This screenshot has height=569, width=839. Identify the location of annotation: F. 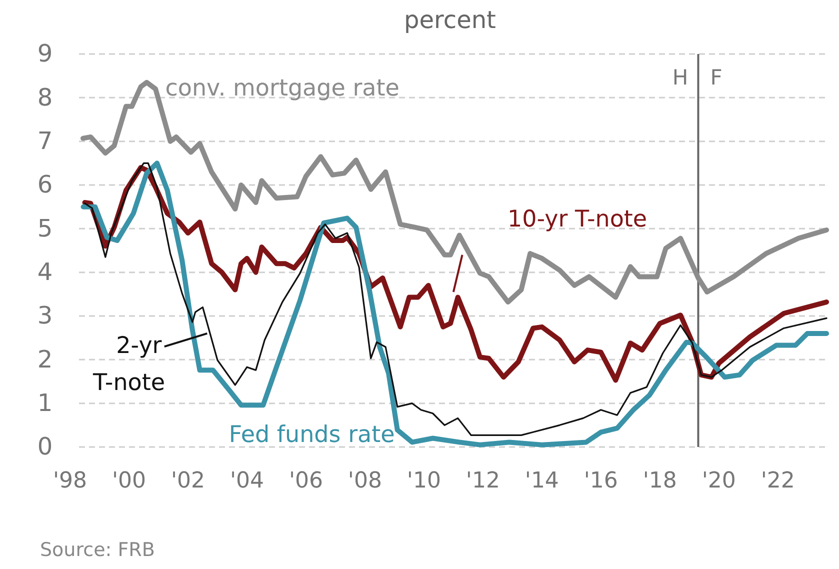
(716, 78).